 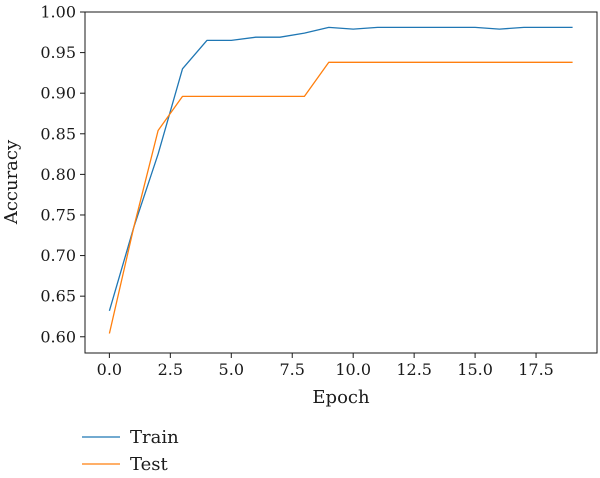 I want to click on legend-label-train: Train, so click(x=154, y=437).